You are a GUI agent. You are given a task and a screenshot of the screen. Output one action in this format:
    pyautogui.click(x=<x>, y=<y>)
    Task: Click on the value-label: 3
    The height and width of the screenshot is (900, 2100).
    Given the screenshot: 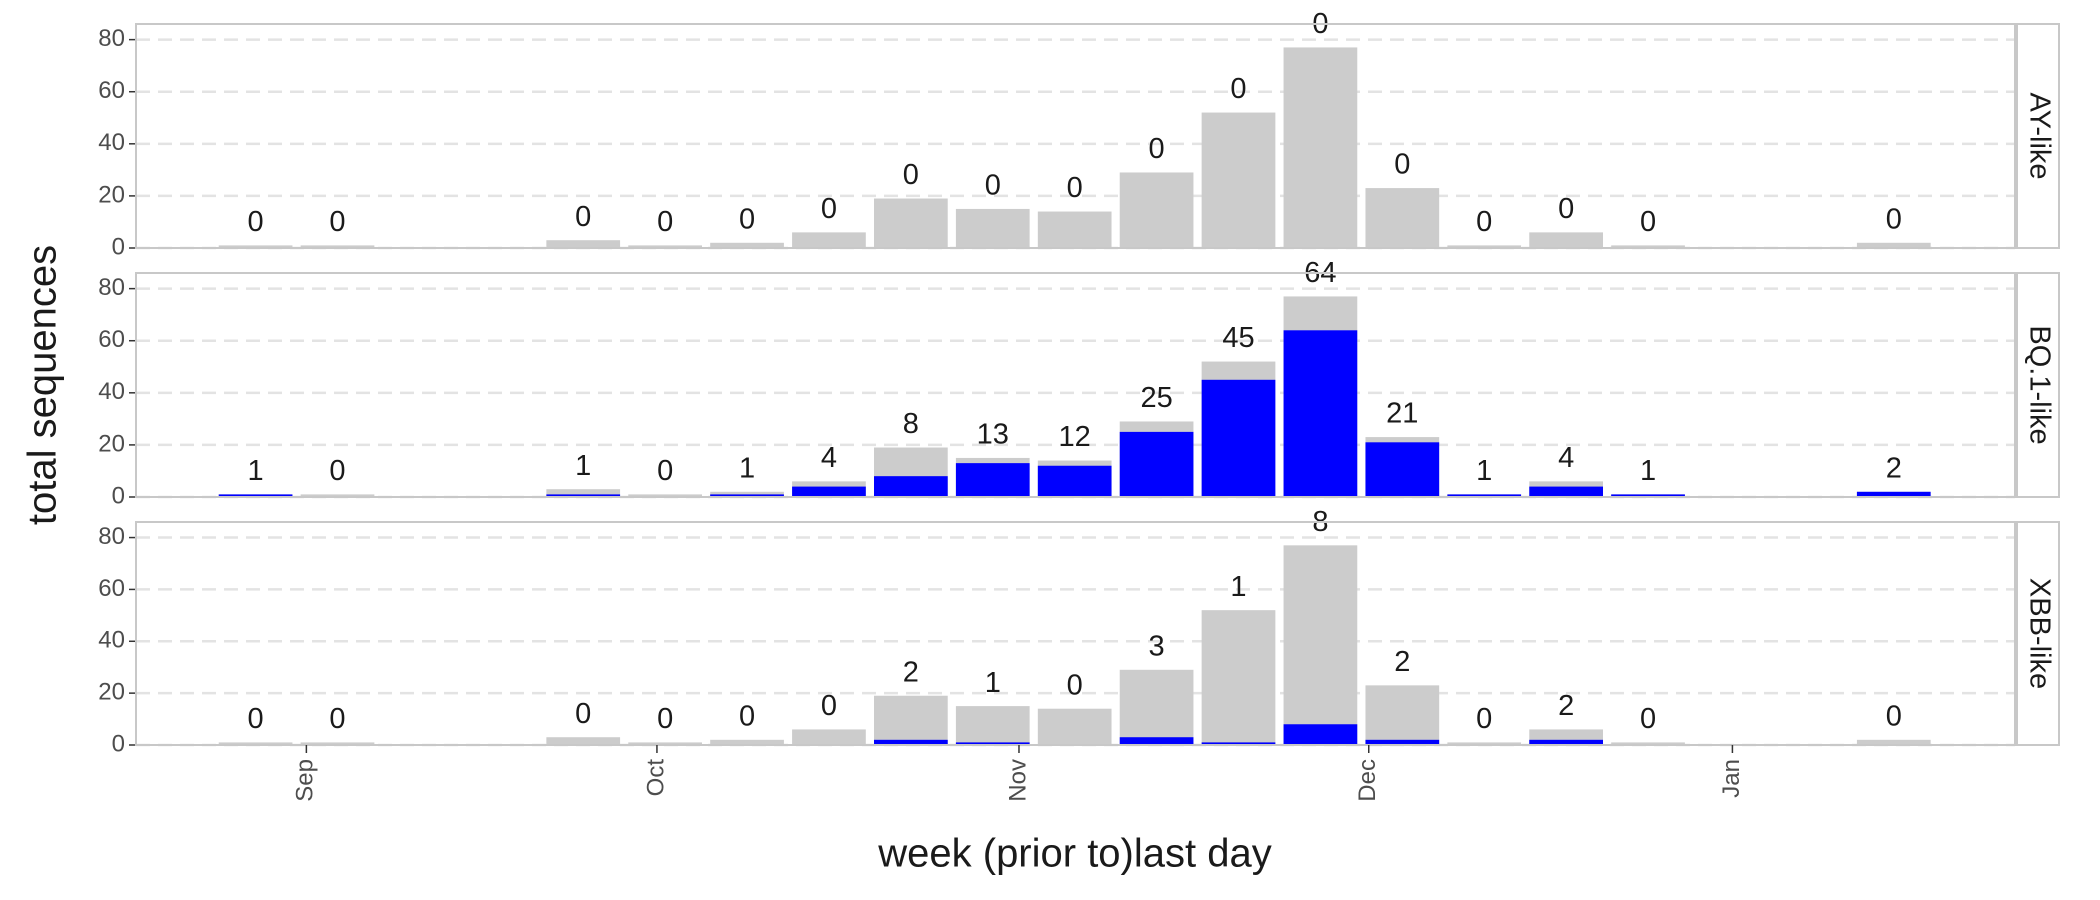 What is the action you would take?
    pyautogui.click(x=1157, y=646)
    